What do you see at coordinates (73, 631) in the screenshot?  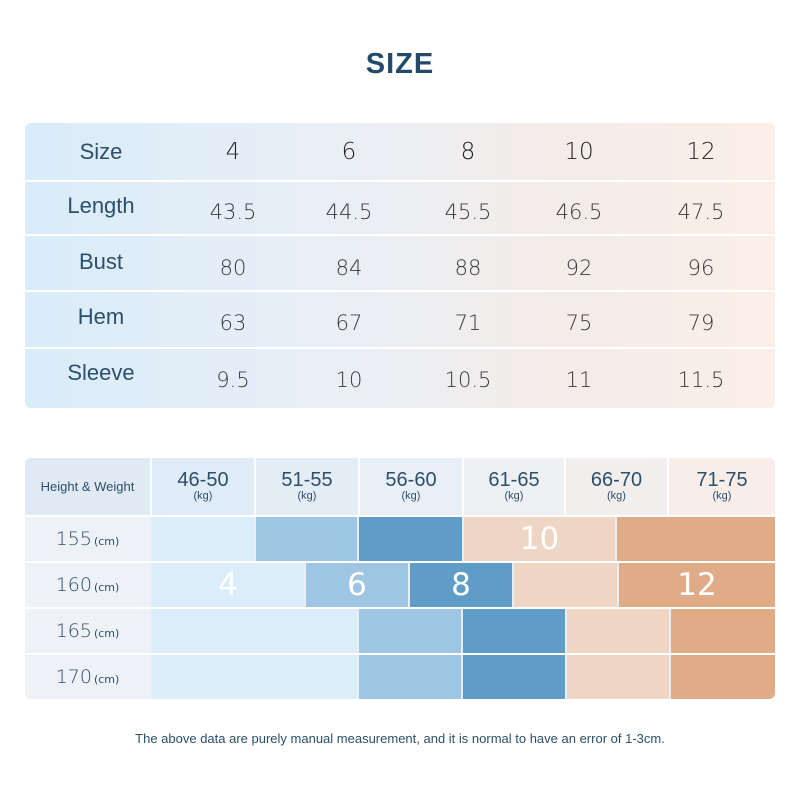 I see `height-value: 165` at bounding box center [73, 631].